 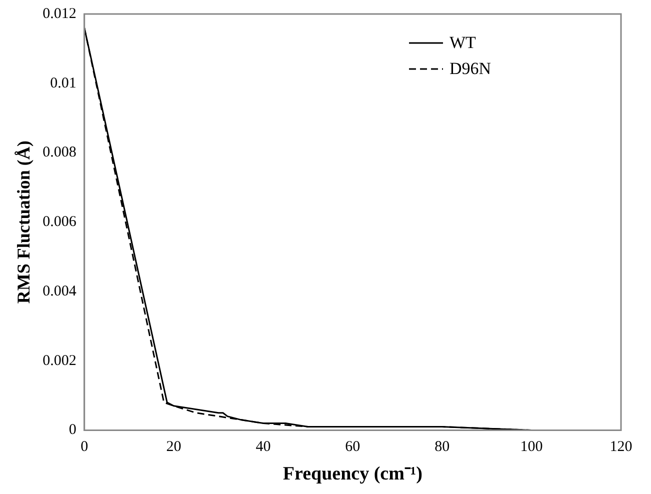 What do you see at coordinates (59, 14) in the screenshot?
I see `y-tick-label: 0.012` at bounding box center [59, 14].